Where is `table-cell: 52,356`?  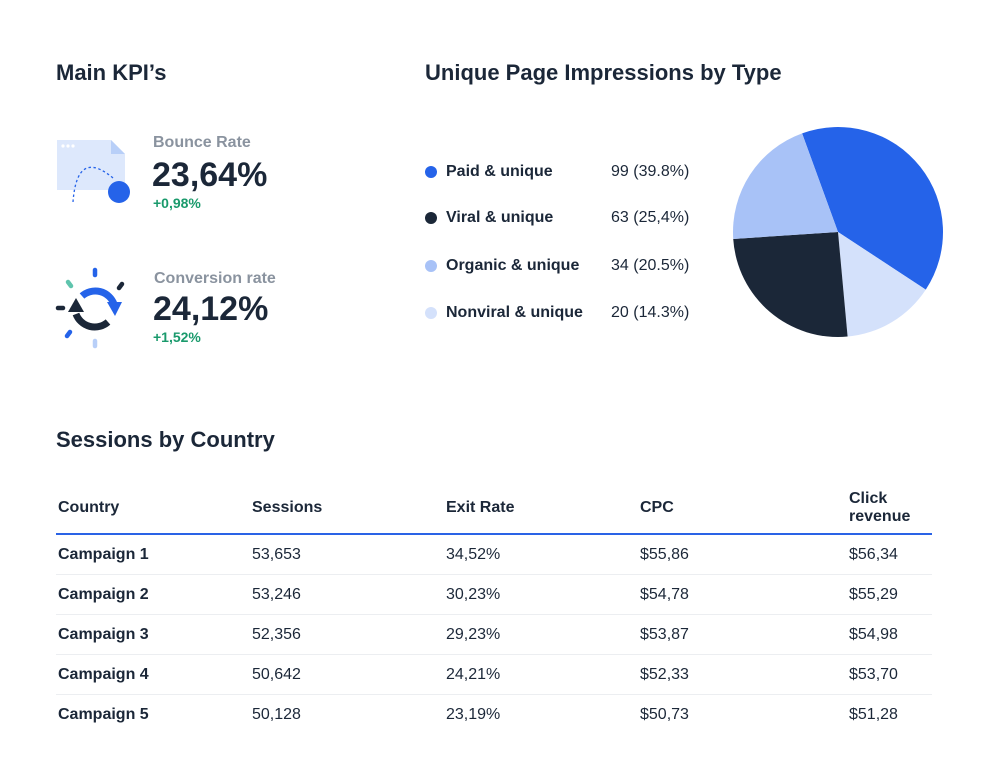
table-cell: 52,356 is located at coordinates (347, 634).